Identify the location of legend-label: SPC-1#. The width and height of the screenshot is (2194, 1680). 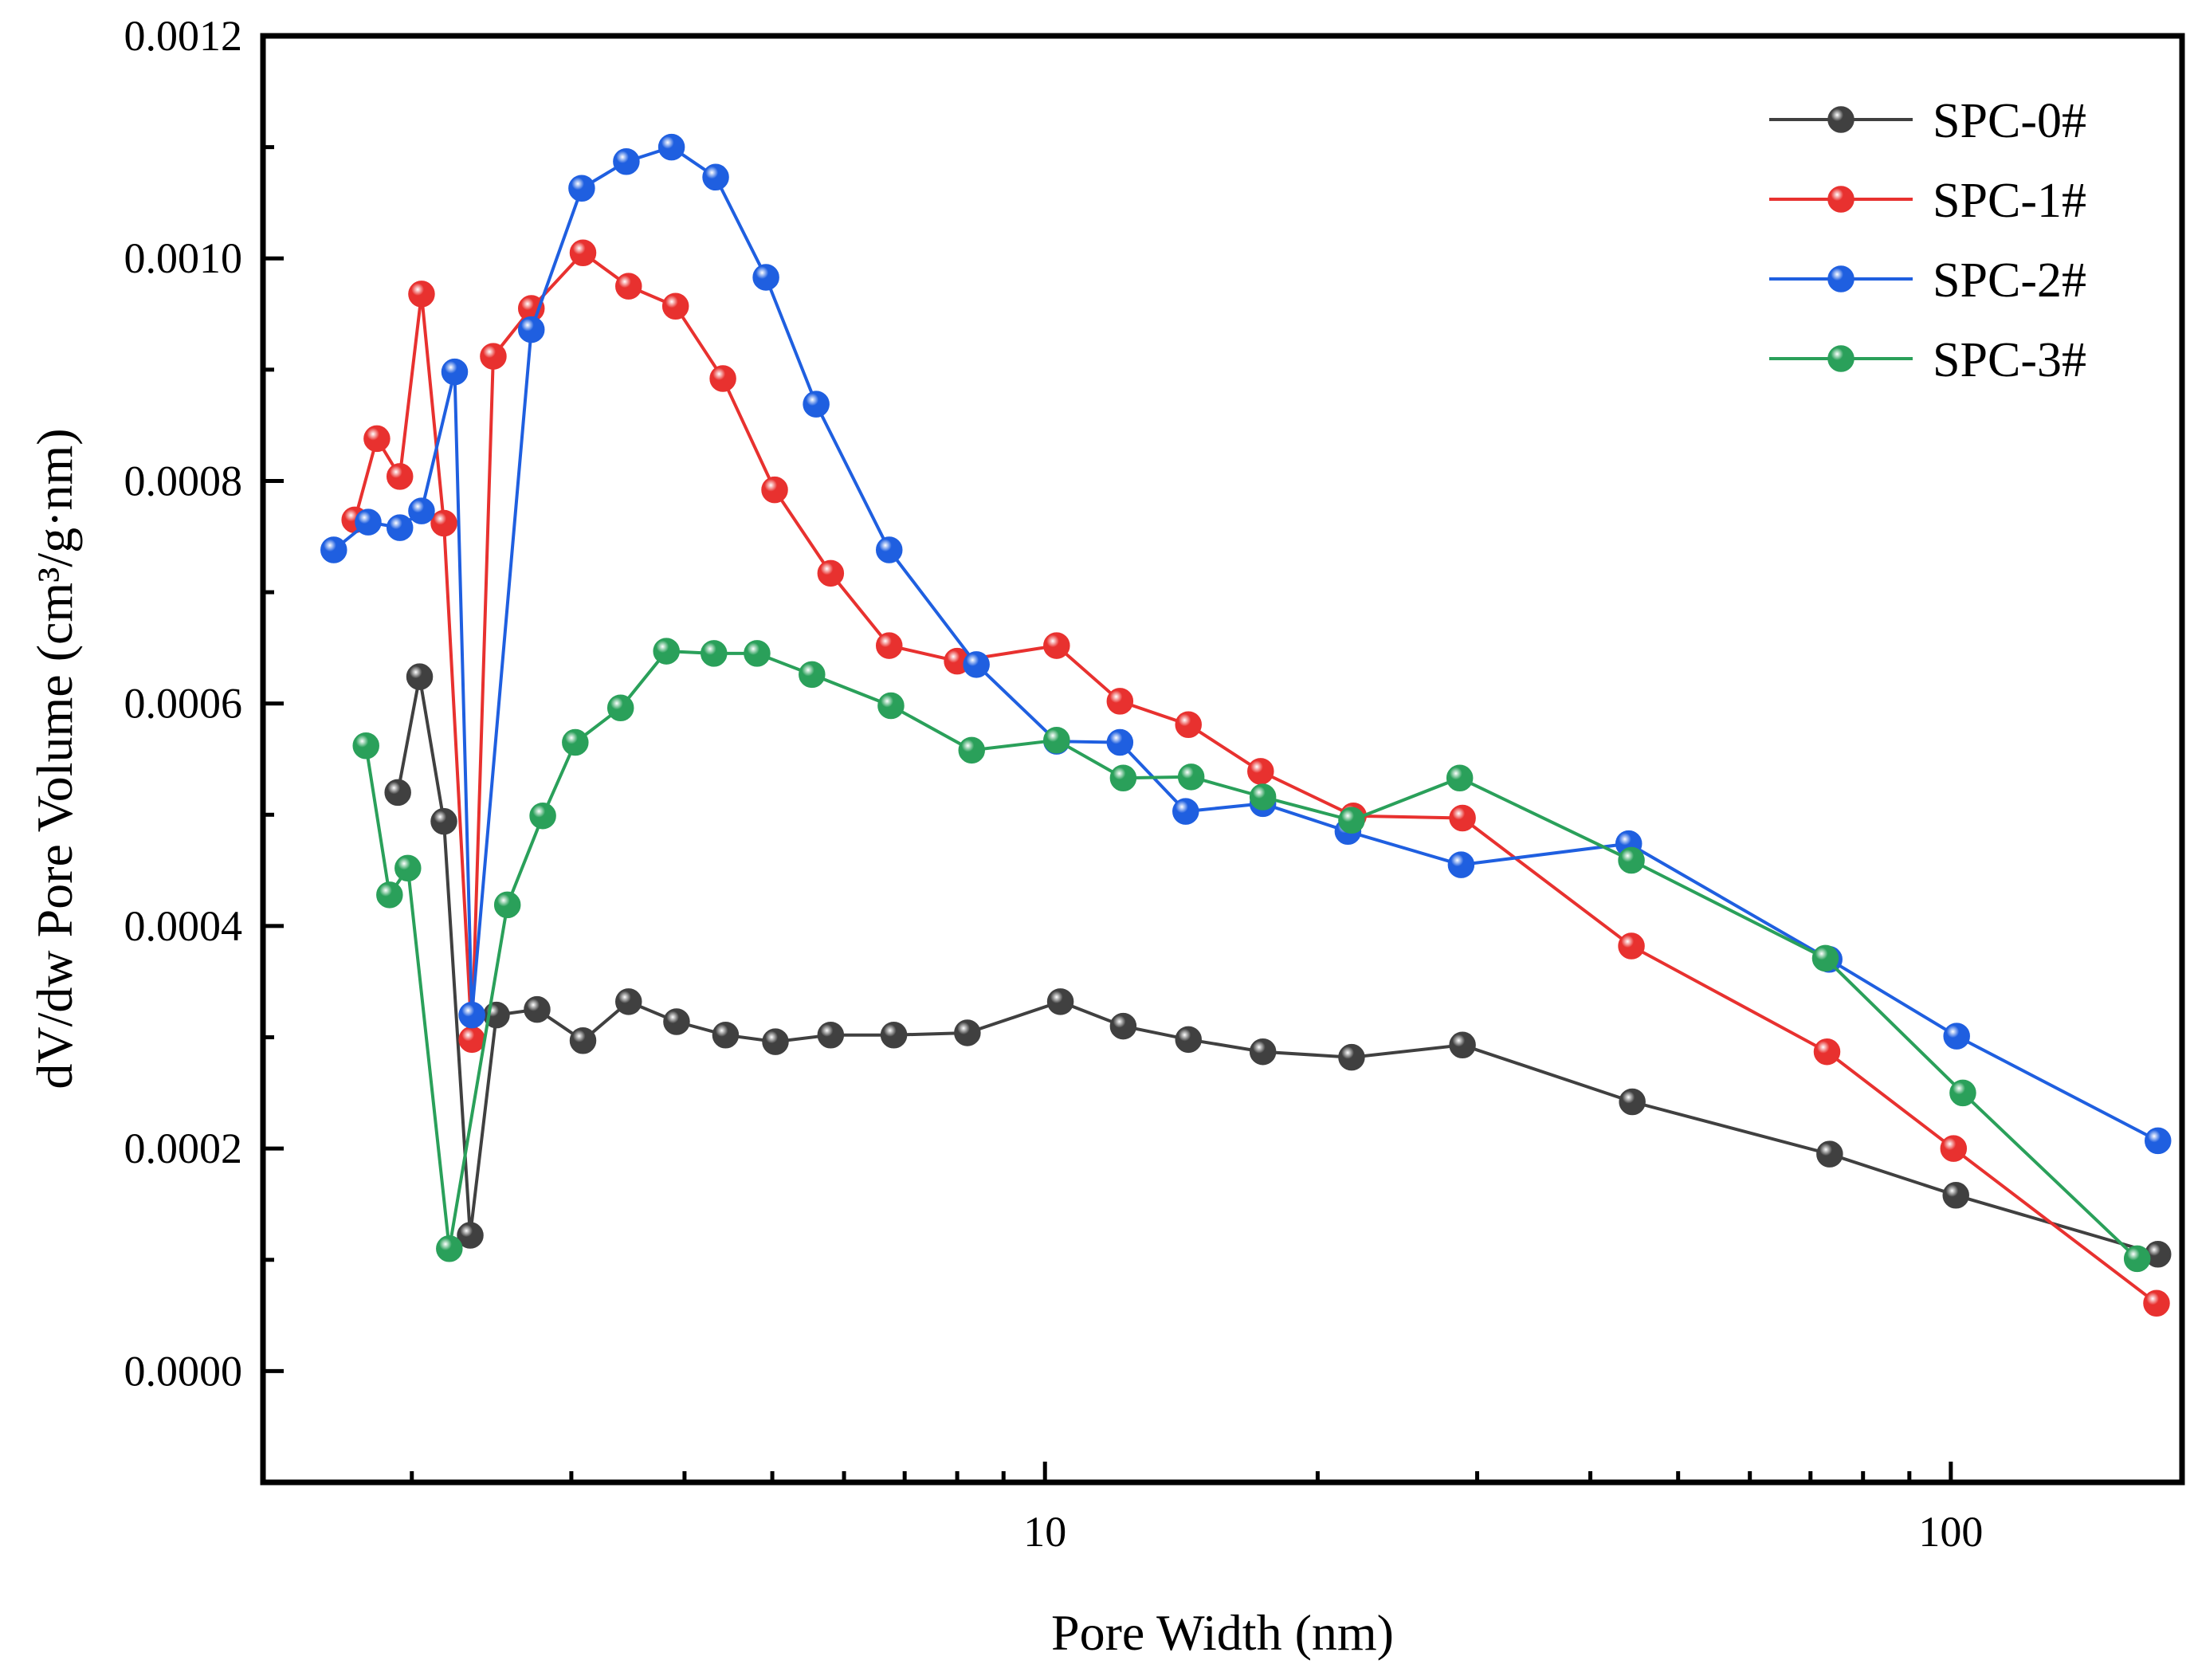
(2010, 201).